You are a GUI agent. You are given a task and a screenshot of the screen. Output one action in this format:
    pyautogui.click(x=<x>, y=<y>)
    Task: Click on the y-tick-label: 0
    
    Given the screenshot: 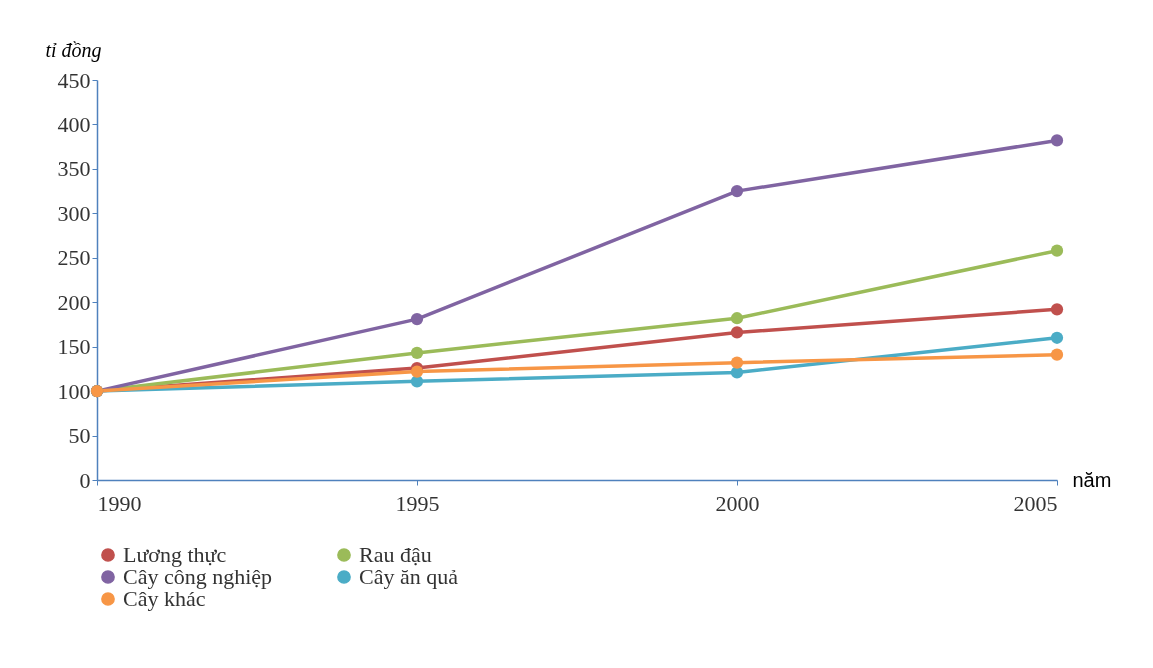 What is the action you would take?
    pyautogui.click(x=85, y=480)
    